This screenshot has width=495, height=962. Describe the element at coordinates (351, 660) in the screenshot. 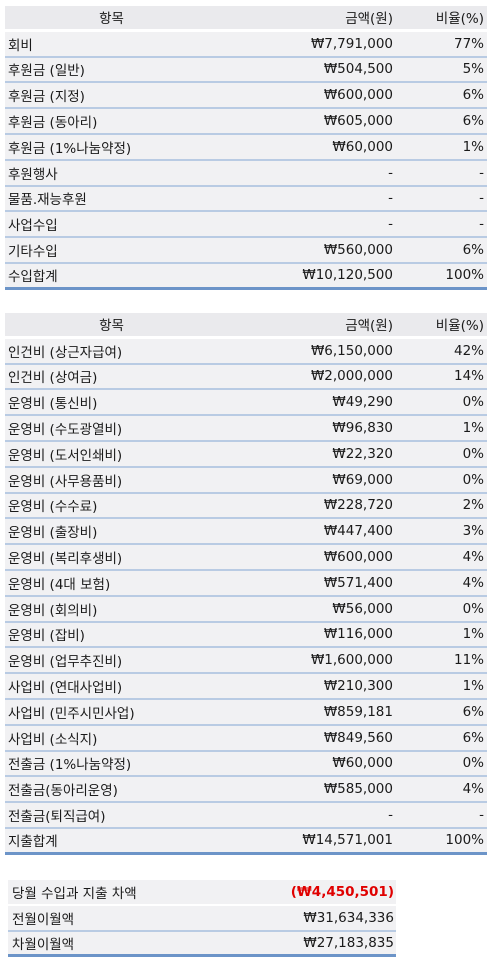

I see `expense-amount: ₩1,600,000` at that location.